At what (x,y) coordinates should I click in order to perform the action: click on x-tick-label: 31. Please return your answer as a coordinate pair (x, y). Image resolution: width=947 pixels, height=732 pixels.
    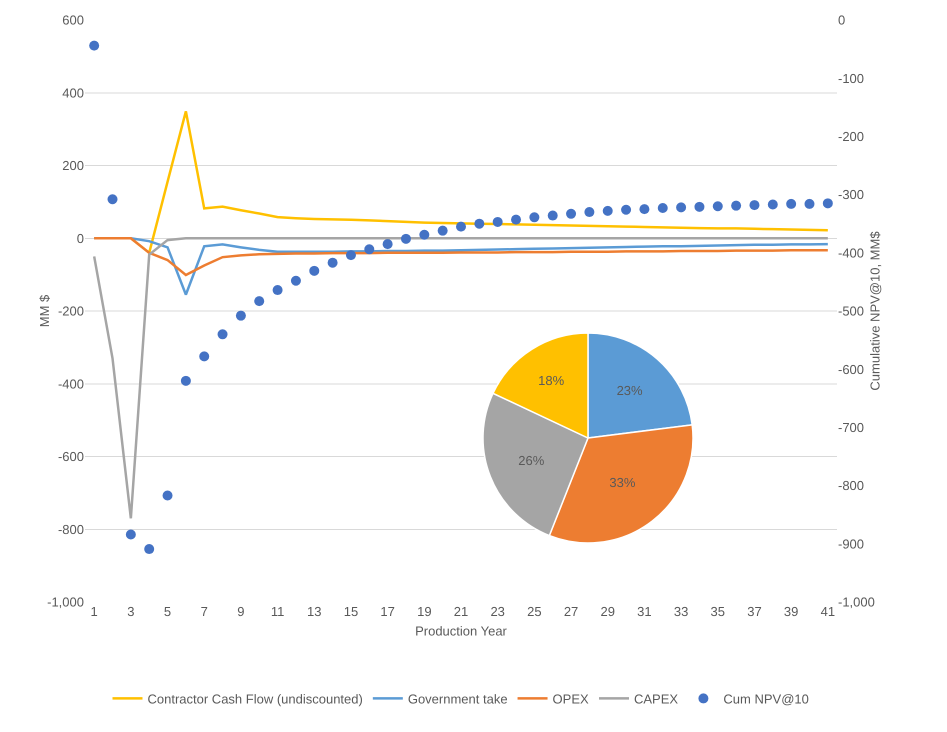
    Looking at the image, I should click on (644, 611).